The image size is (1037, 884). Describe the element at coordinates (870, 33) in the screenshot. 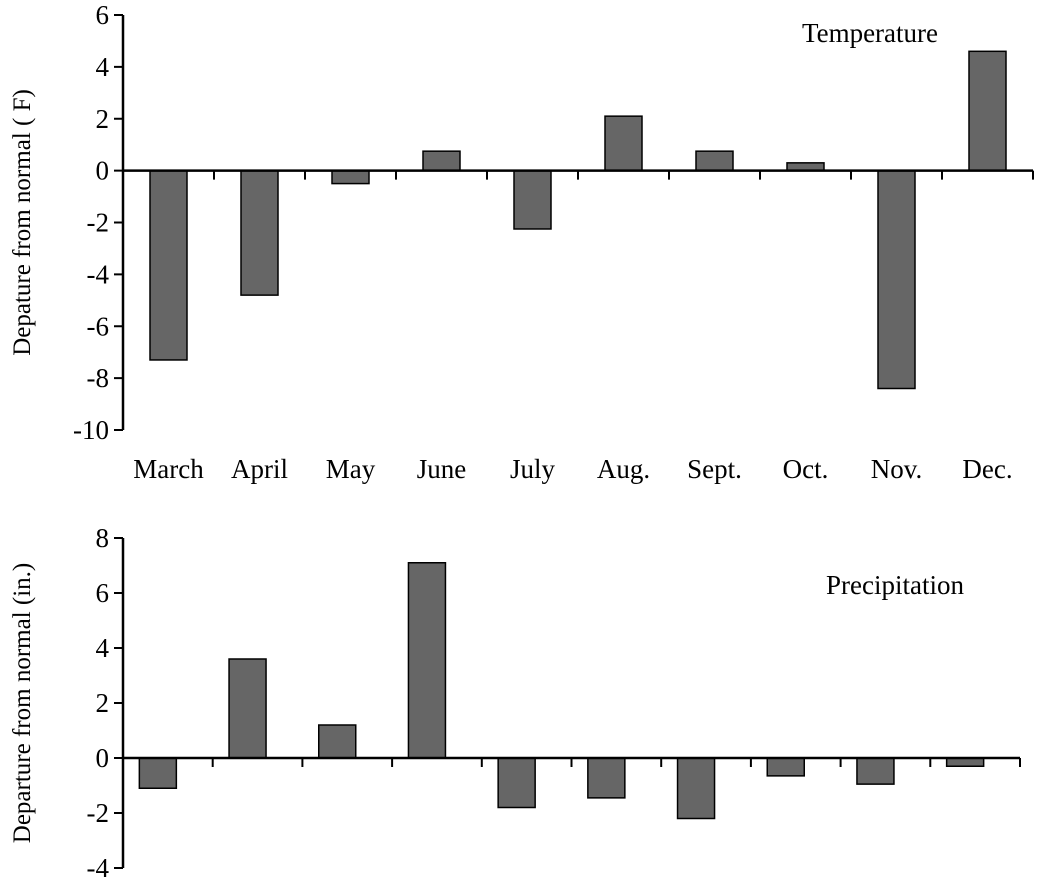

I see `chart-annotation: Temperature` at that location.